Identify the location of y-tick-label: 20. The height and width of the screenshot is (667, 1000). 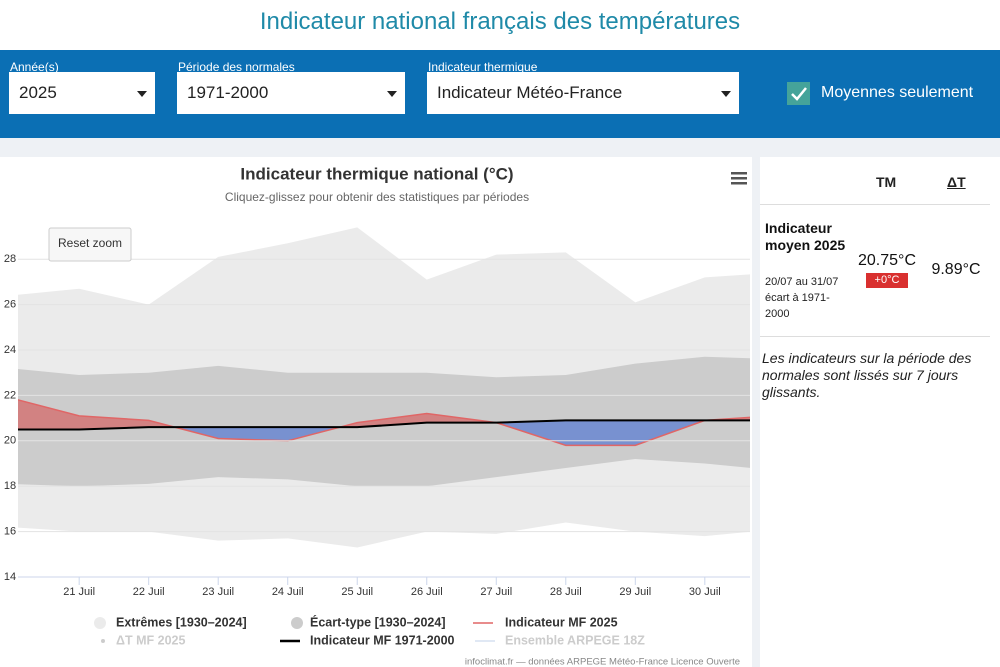
(10, 441).